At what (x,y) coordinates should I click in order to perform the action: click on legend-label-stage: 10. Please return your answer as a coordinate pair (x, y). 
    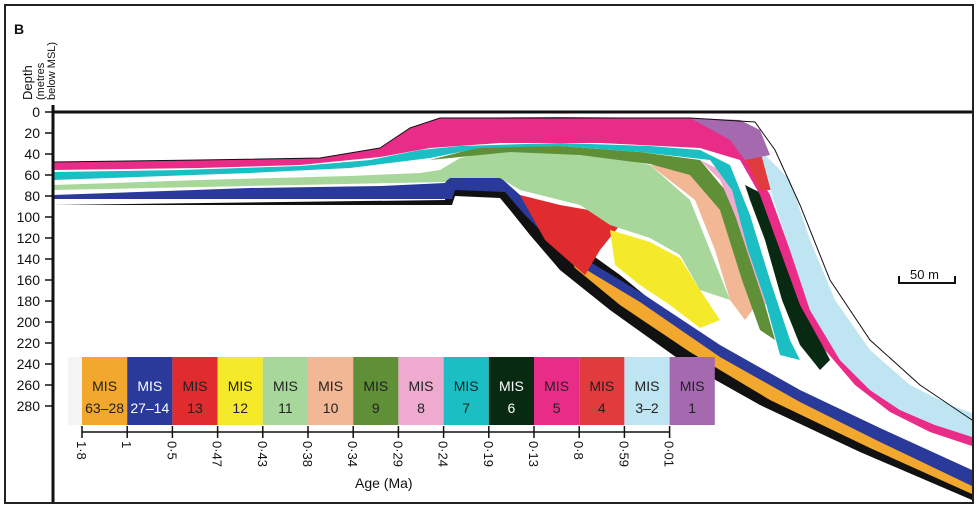
    Looking at the image, I should click on (331, 408).